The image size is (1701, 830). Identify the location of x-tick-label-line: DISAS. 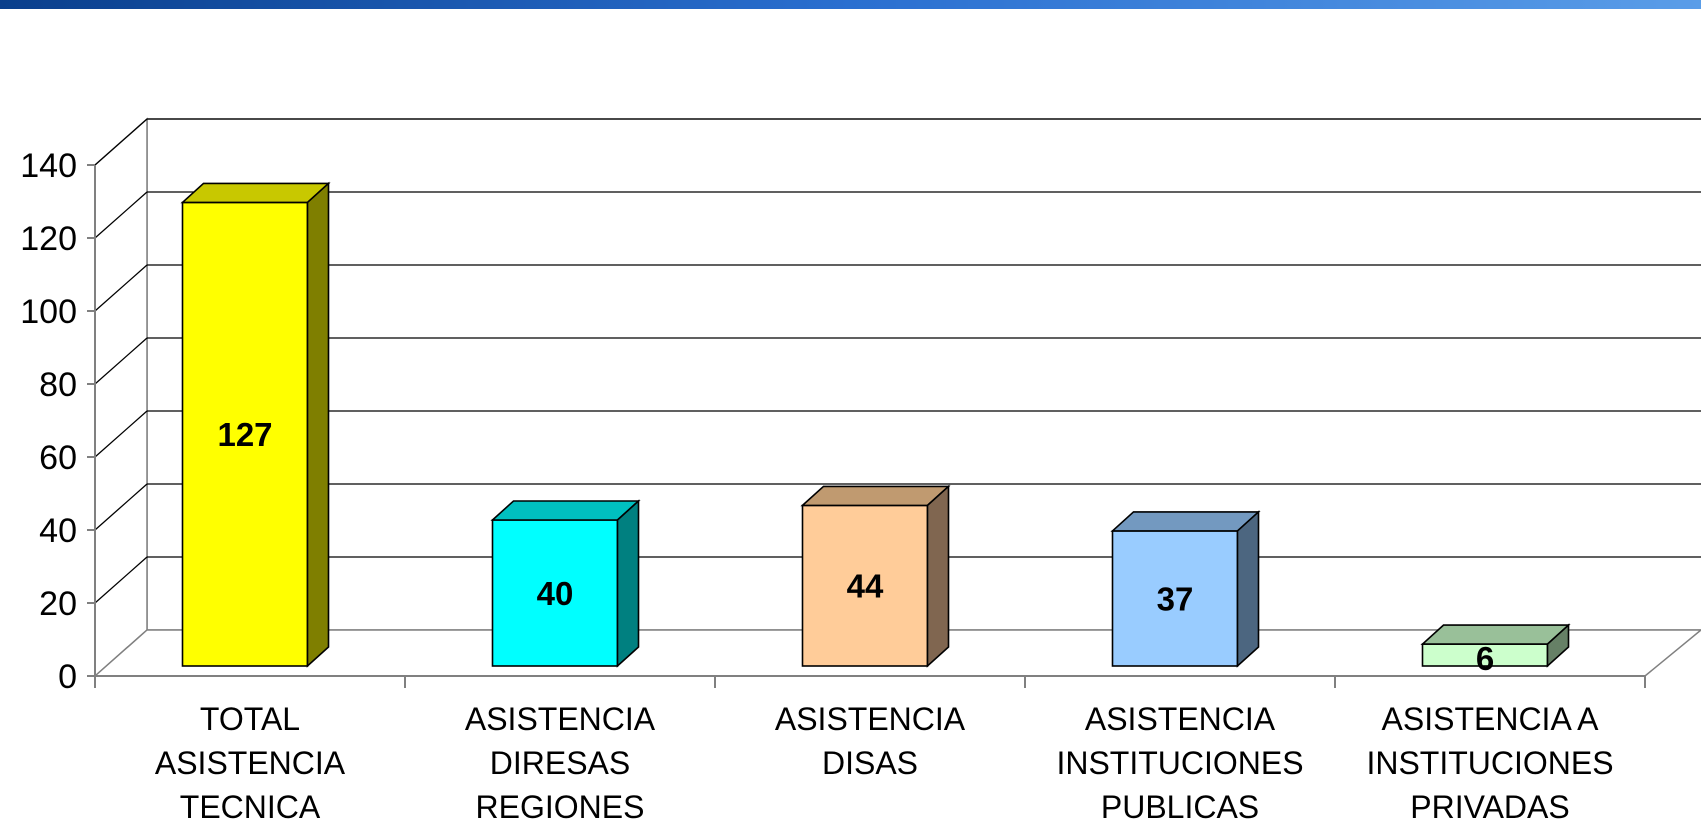
(870, 763).